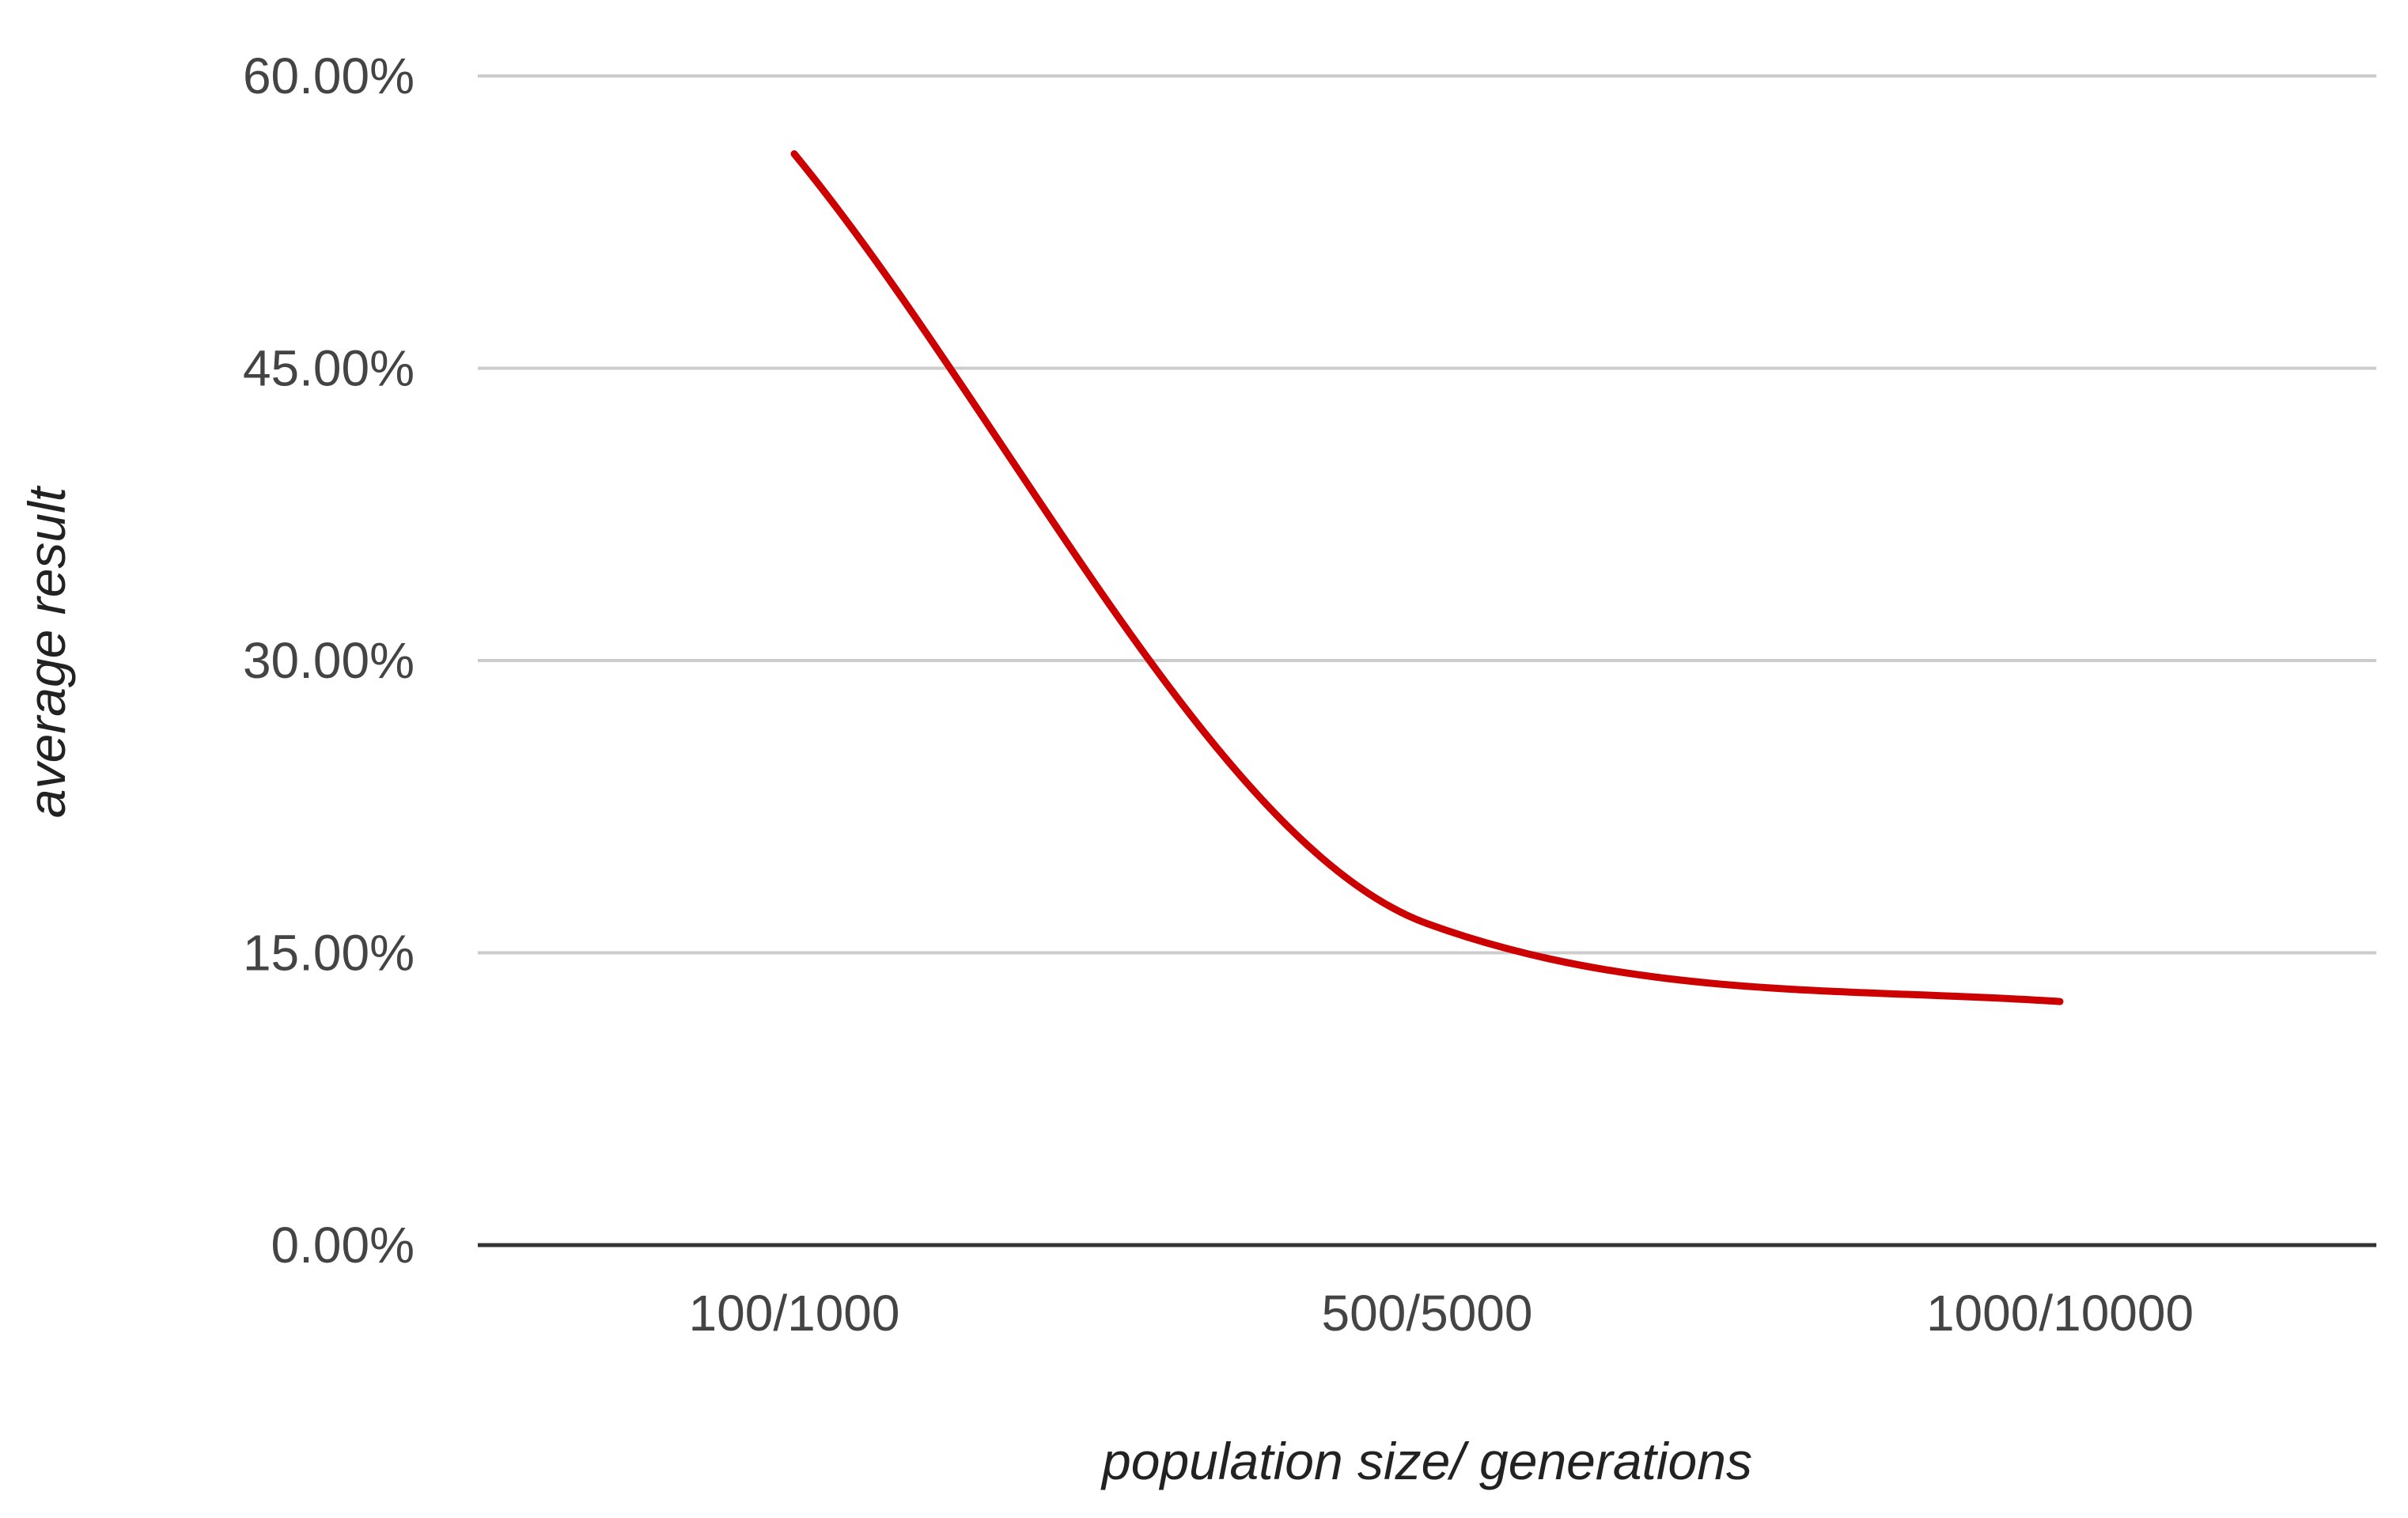 The image size is (2408, 1518). What do you see at coordinates (46, 651) in the screenshot?
I see `y-axis-title: average result` at bounding box center [46, 651].